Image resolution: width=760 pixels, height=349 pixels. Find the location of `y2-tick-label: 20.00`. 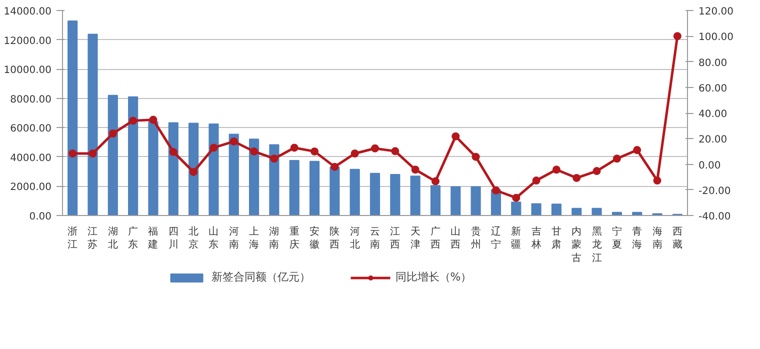

y2-tick-label: 20.00 is located at coordinates (713, 140).